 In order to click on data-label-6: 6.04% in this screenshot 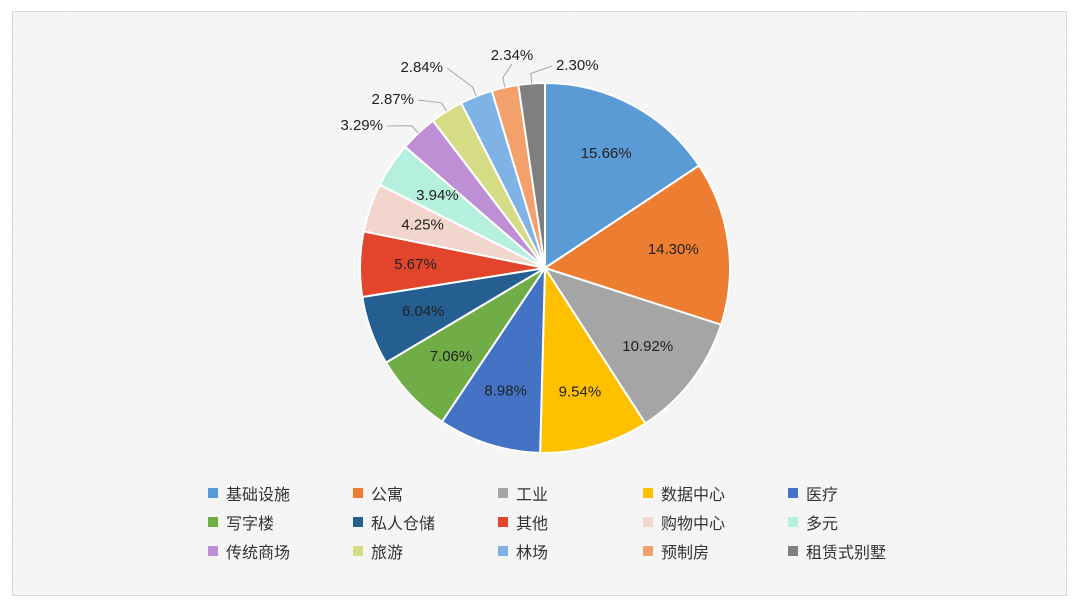, I will do `click(423, 311)`.